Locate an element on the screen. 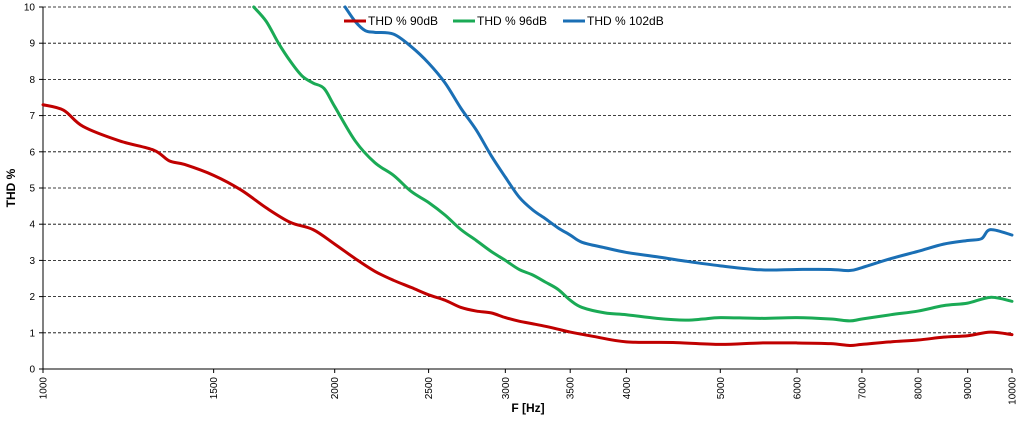  x-tick-label-4000: 4000 is located at coordinates (627, 388).